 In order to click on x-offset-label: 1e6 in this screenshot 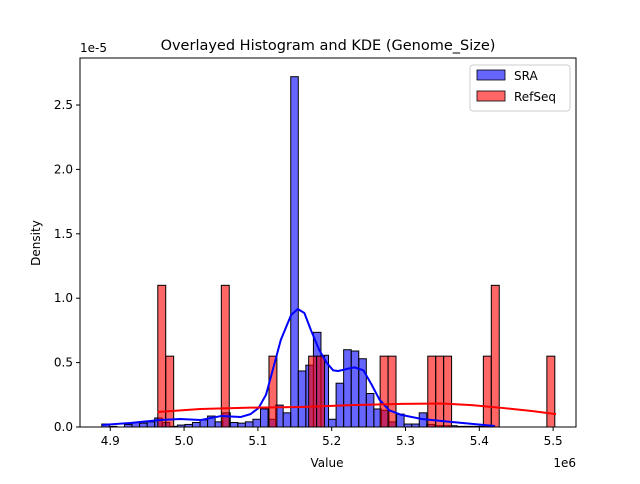, I will do `click(564, 463)`.